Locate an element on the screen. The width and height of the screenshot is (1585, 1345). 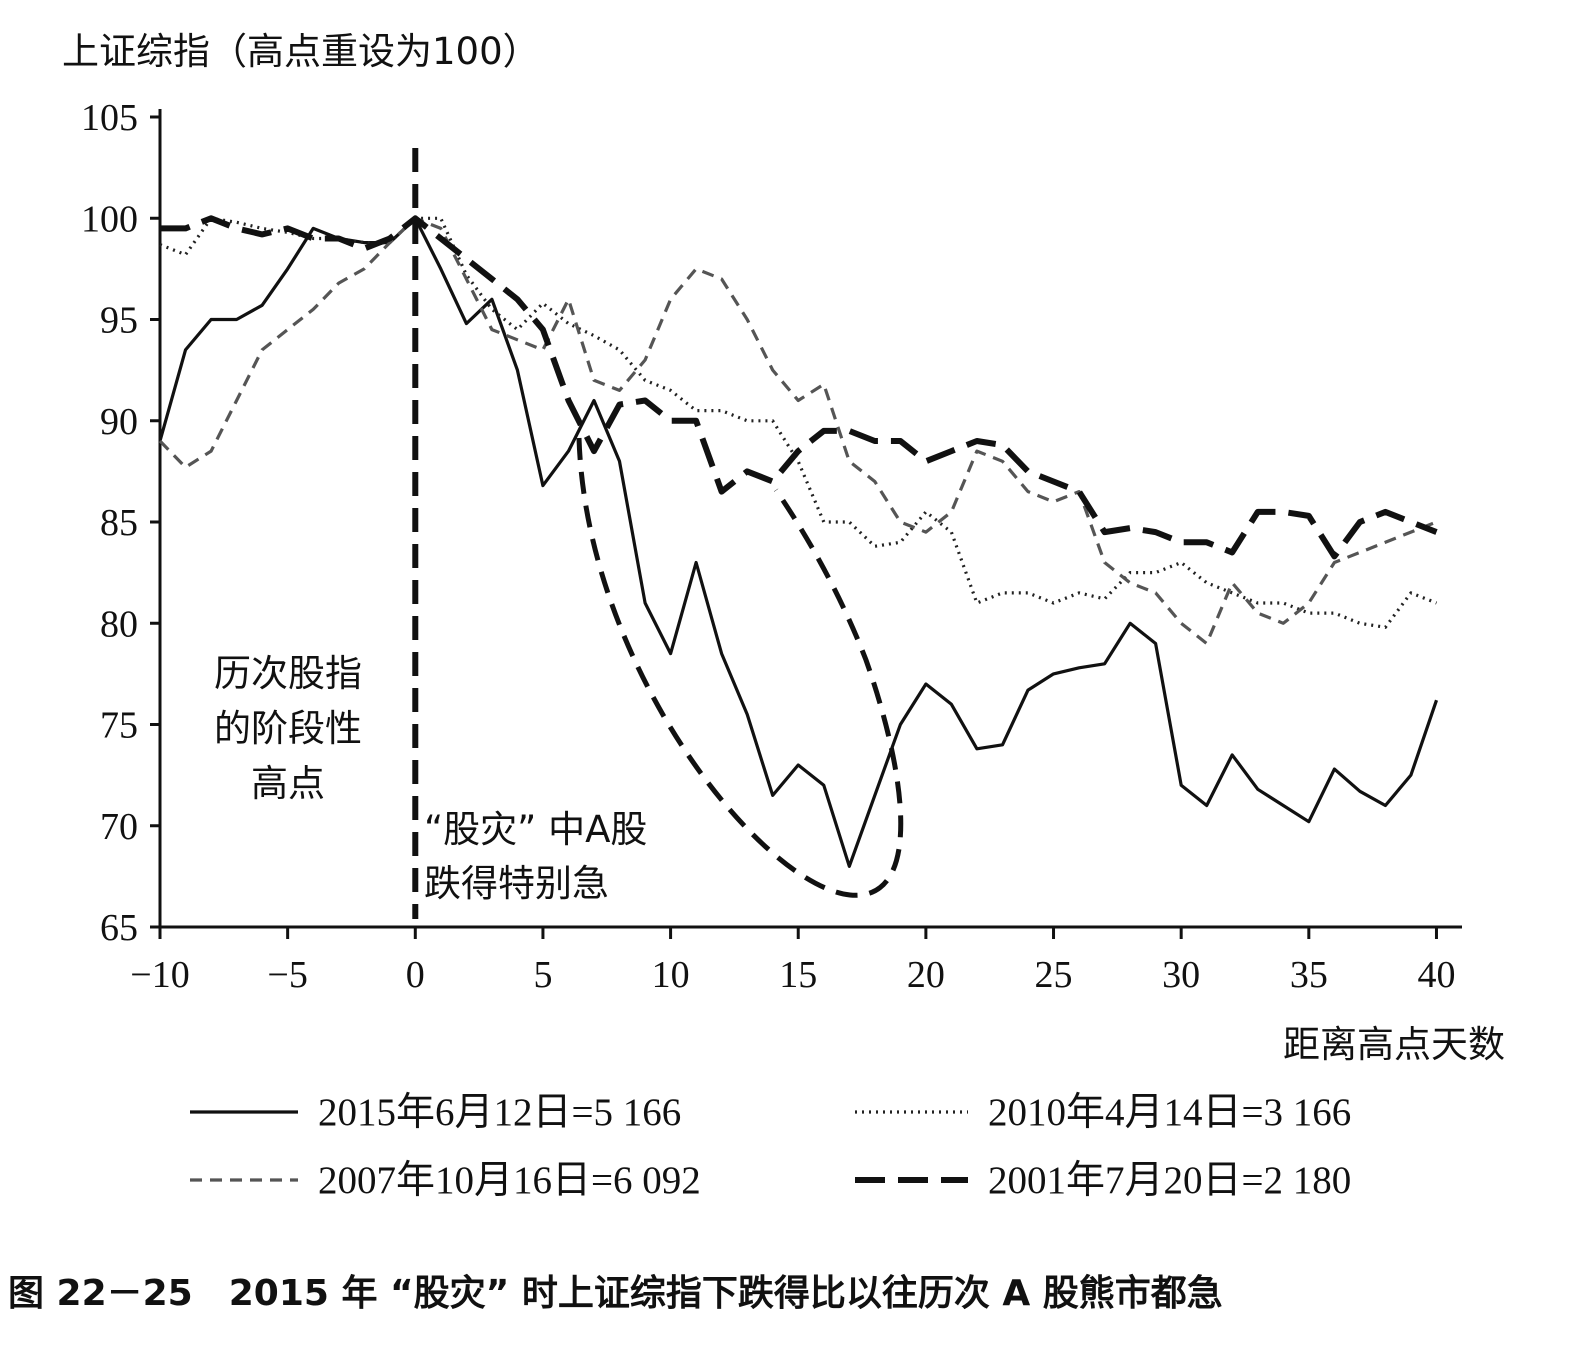
peak-annotation-line: 的阶段性 is located at coordinates (288, 728).